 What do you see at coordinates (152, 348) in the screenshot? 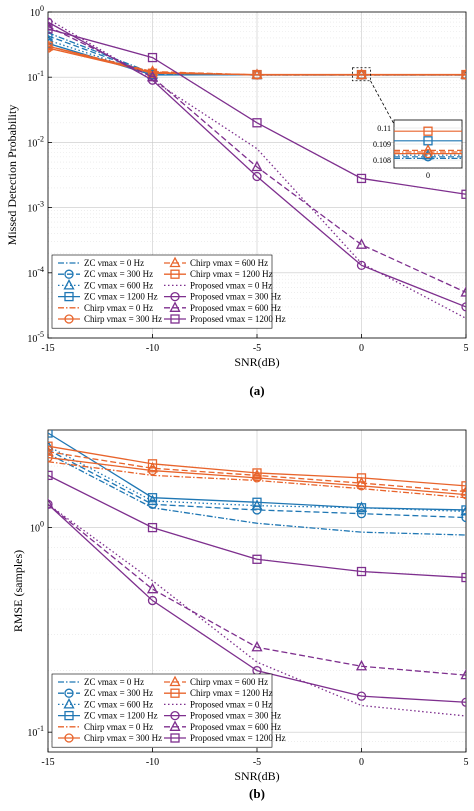
I see `x-tick-label: -10` at bounding box center [152, 348].